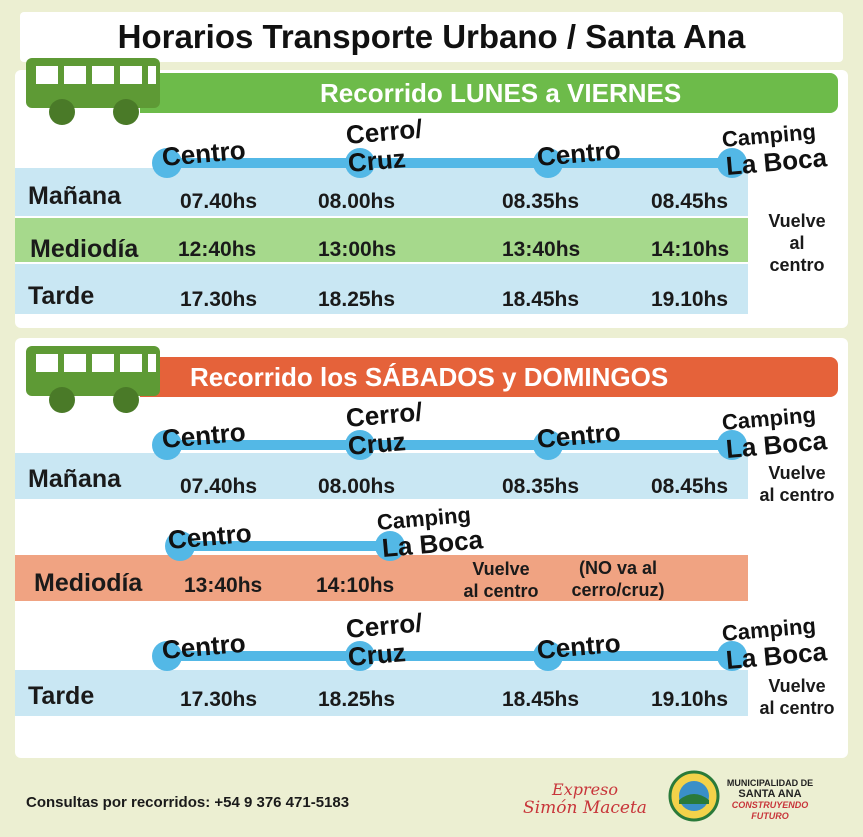 This screenshot has width=863, height=837. What do you see at coordinates (618, 579) in the screenshot?
I see `route-exception-note: (NO va al cerro/cruz)` at bounding box center [618, 579].